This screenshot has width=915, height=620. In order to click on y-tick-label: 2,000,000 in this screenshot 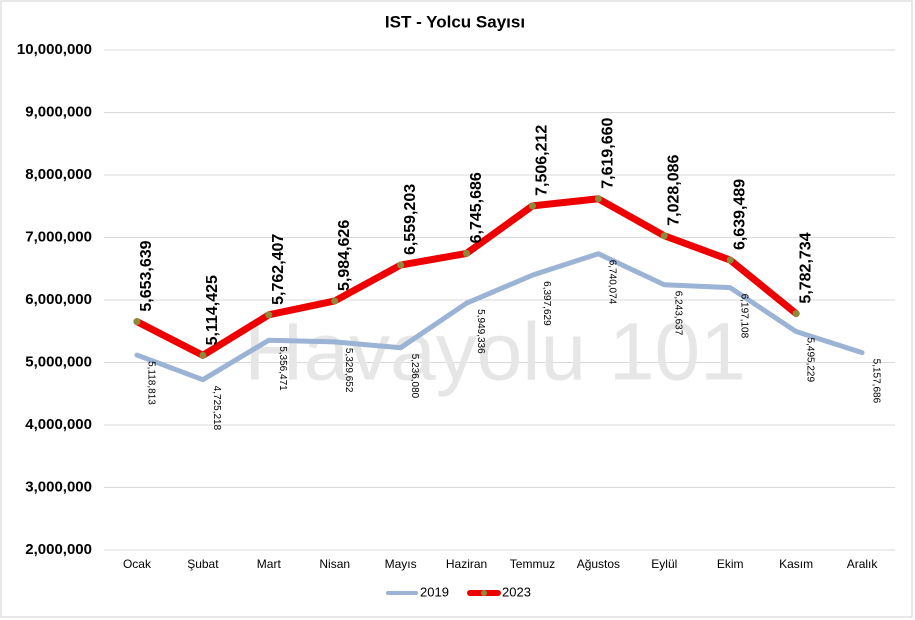, I will do `click(58, 549)`.